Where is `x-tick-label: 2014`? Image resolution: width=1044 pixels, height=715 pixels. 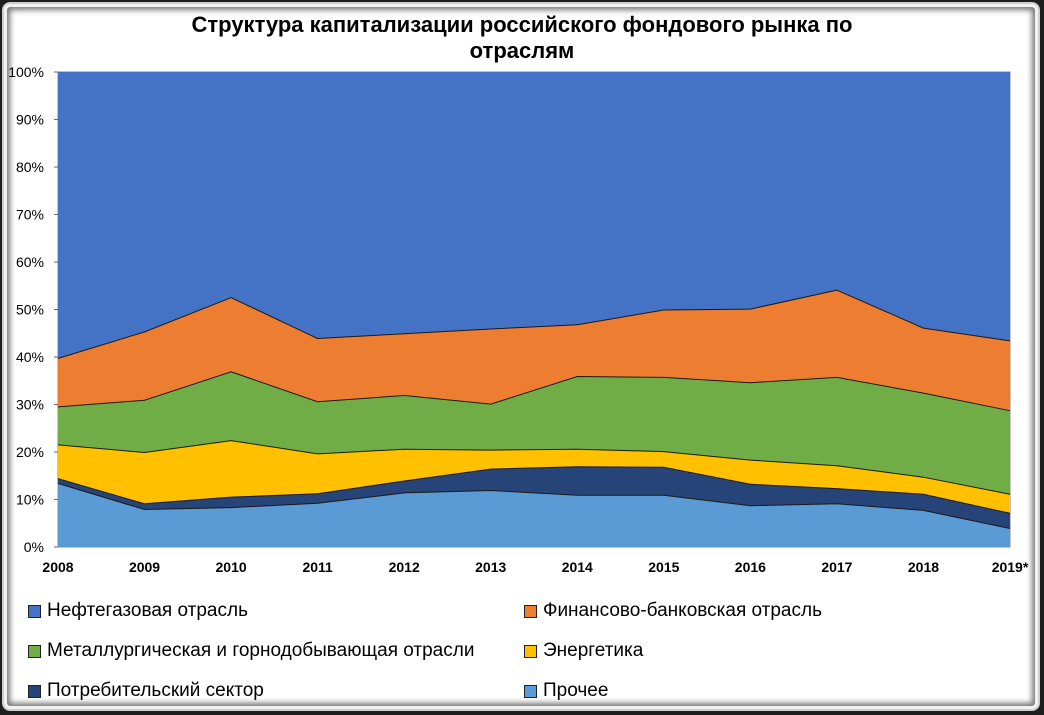
x-tick-label: 2014 is located at coordinates (577, 567).